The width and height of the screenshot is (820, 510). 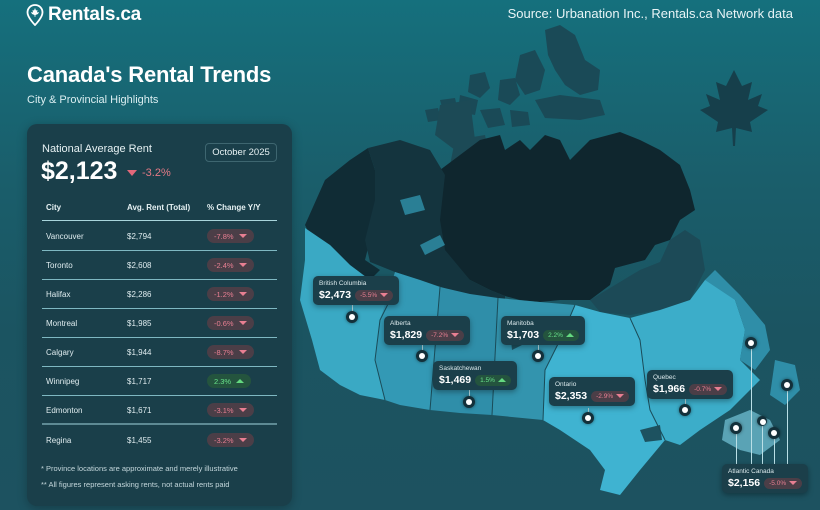 I want to click on change-value: 2.2%, so click(x=555, y=335).